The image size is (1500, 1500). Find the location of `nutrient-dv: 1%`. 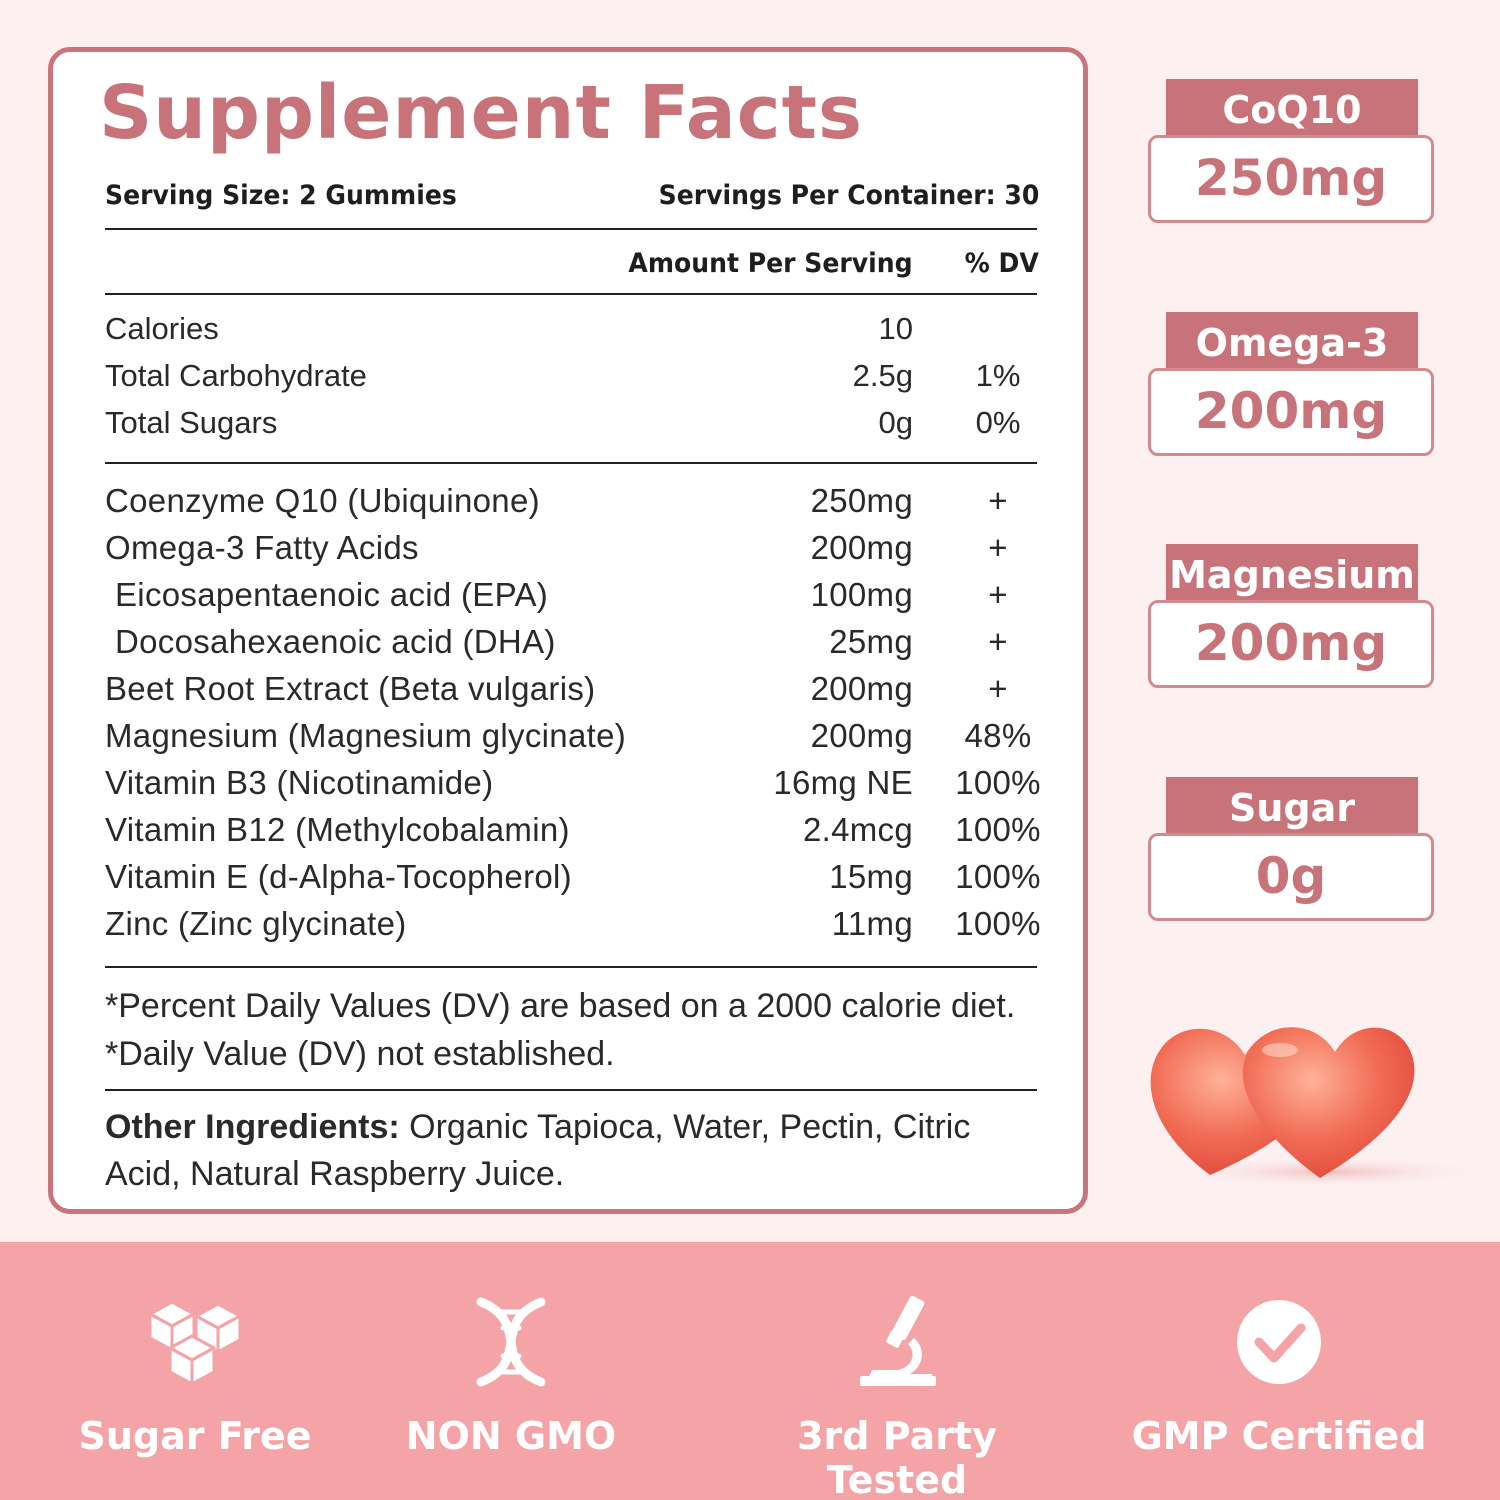

nutrient-dv: 1% is located at coordinates (998, 375).